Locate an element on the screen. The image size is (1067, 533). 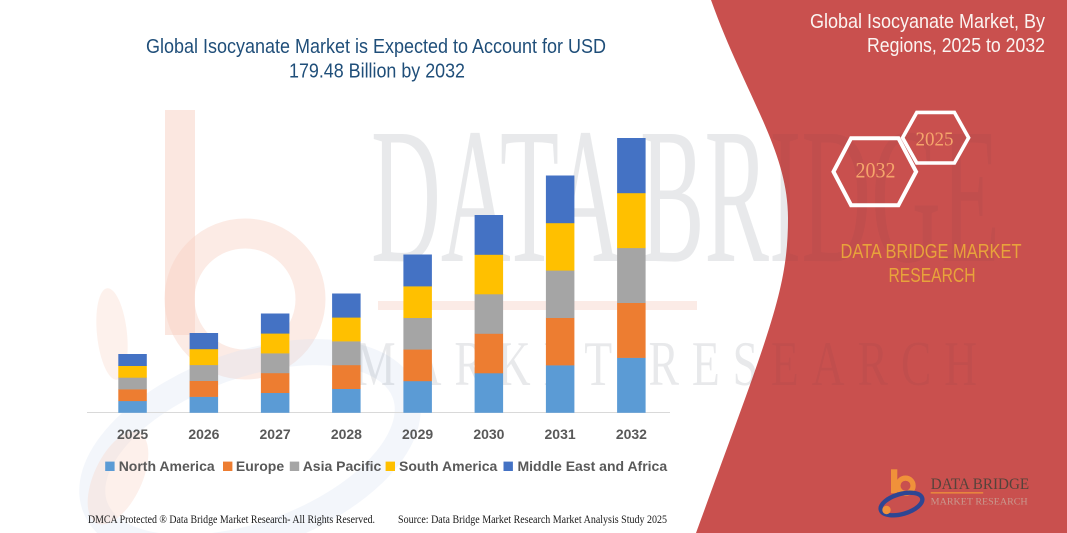
svg-text: 2031 is located at coordinates (560, 434).